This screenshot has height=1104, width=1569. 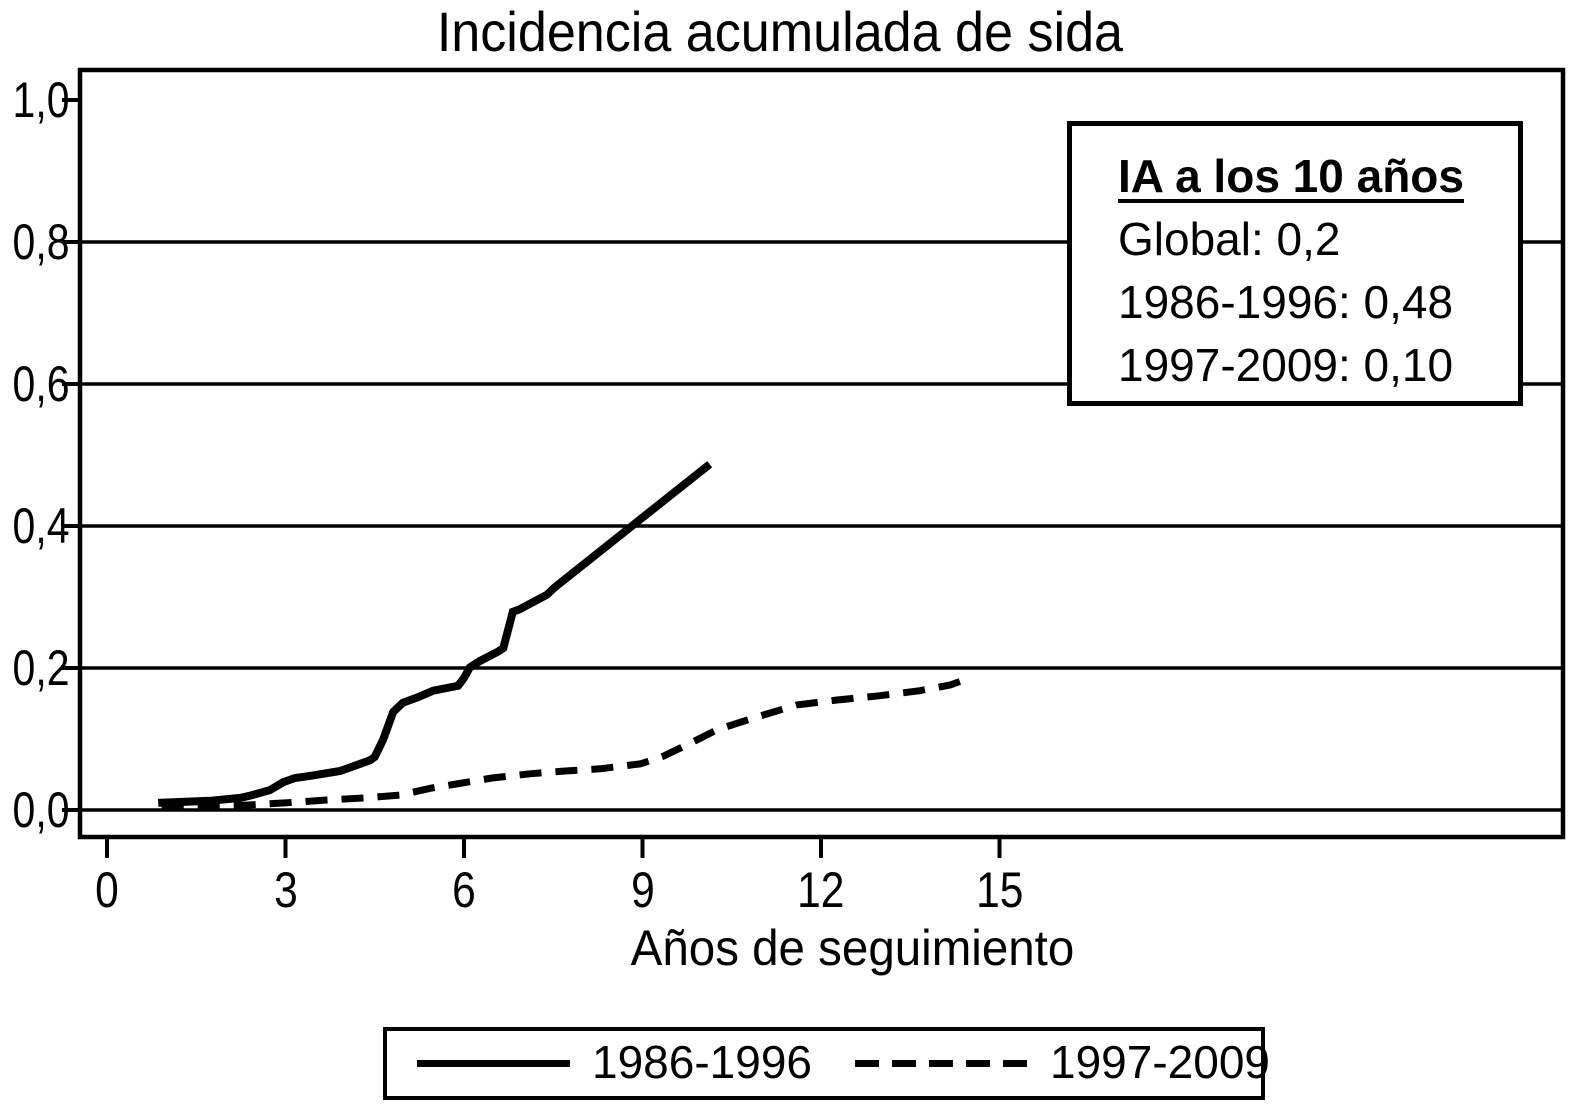 I want to click on legend-swatch-dashed-line, so click(x=941, y=1063).